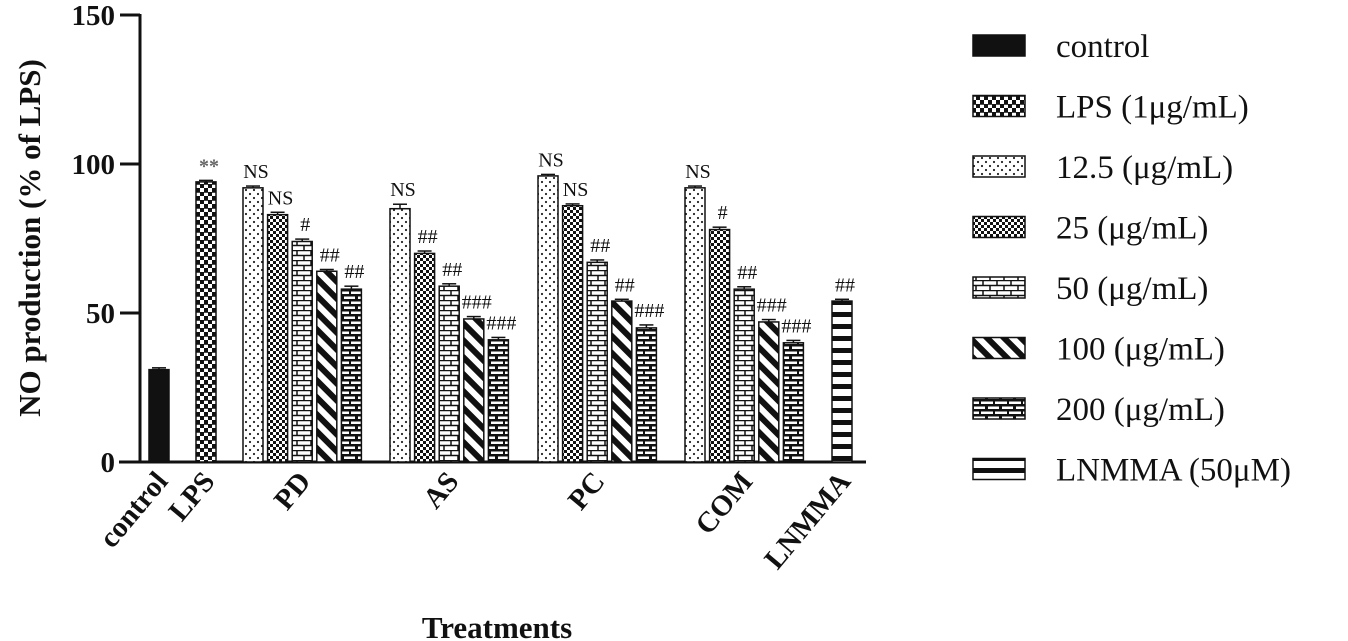 This screenshot has height=641, width=1348. What do you see at coordinates (1152, 108) in the screenshot?
I see `legend-label: LPS (1μg/mL)` at bounding box center [1152, 108].